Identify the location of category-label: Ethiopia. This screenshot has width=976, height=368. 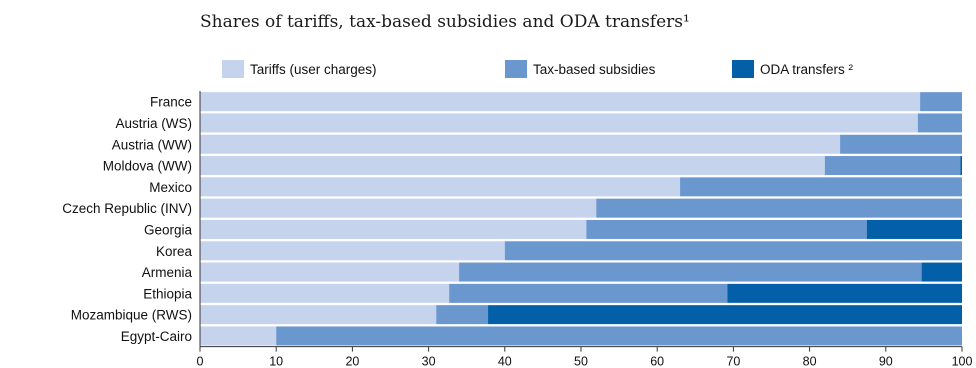
(167, 293).